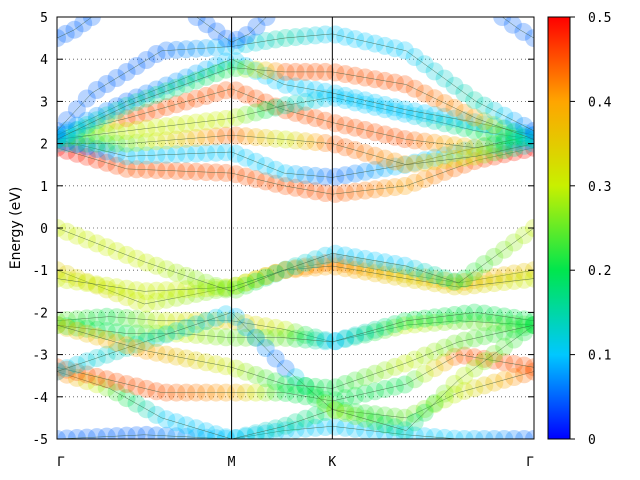  I want to click on colorbar, so click(559, 228).